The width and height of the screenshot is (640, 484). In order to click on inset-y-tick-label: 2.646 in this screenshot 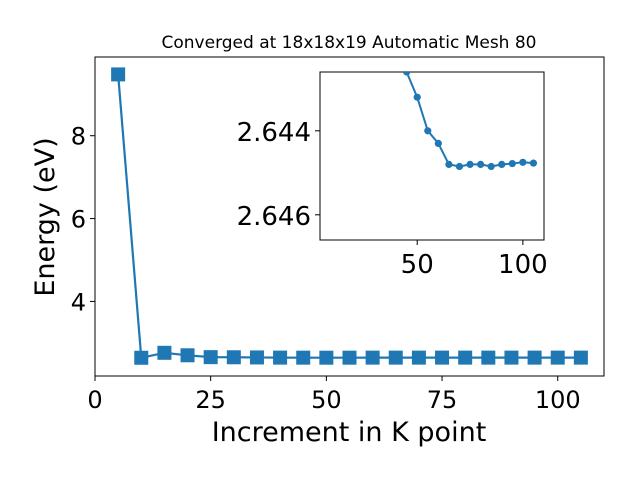, I will do `click(274, 217)`.